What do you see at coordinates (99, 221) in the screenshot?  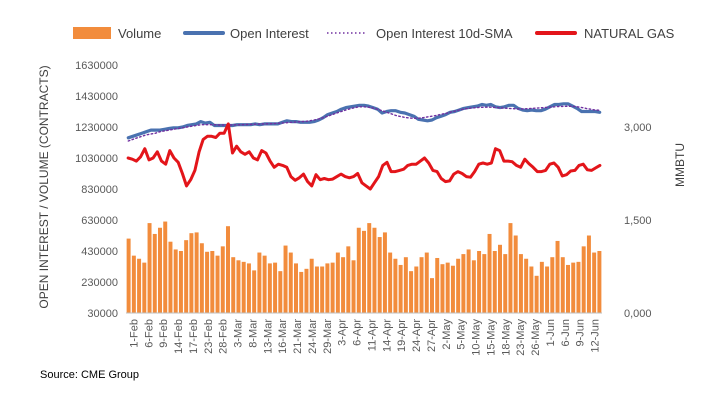 I see `y-left-tick-label: 630000` at bounding box center [99, 221].